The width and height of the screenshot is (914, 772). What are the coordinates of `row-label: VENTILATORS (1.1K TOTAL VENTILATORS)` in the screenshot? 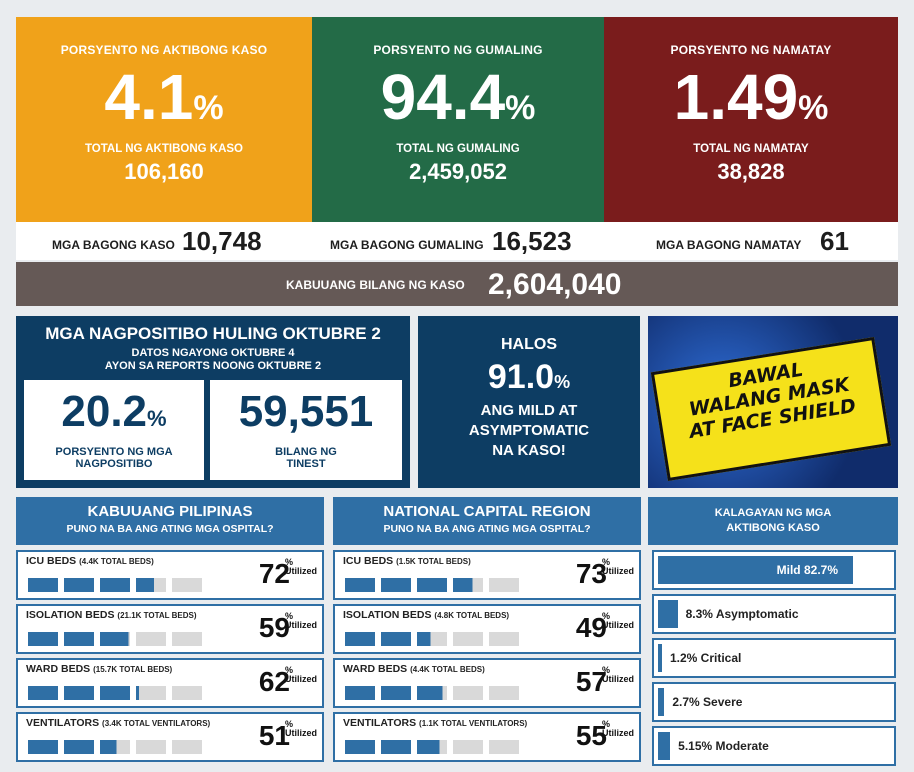 It's located at (435, 723).